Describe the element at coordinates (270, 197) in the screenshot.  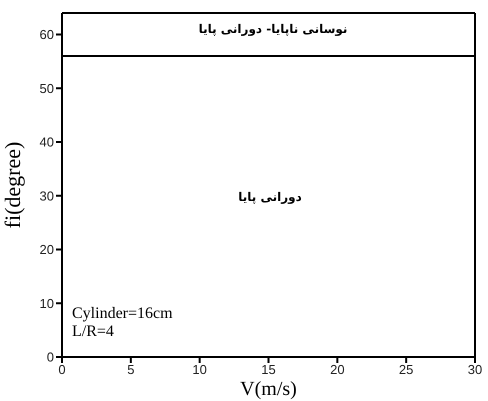
I see `annotation: دورانی پایا` at that location.